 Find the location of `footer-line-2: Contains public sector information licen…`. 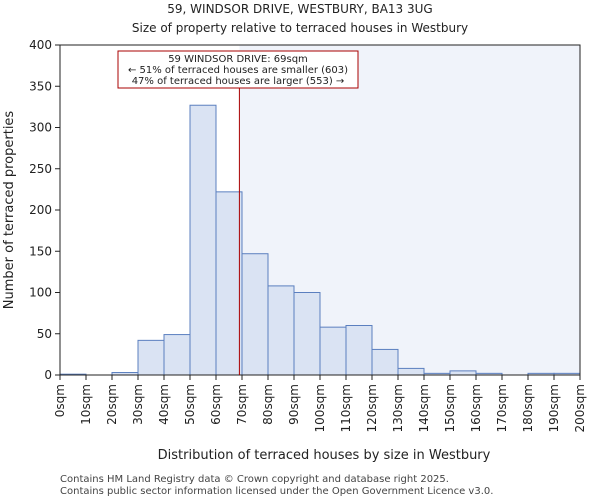

footer-line-2: Contains public sector information licen… is located at coordinates (276, 491).